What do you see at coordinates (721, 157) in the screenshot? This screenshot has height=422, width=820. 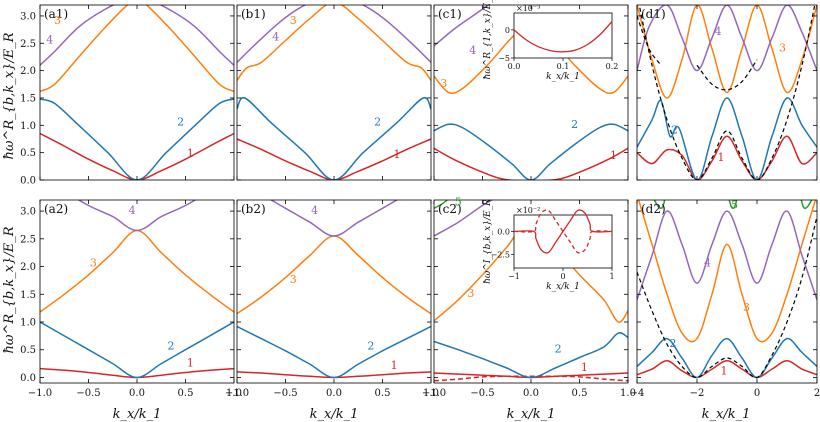 I see `band-label-1-d1: 1` at bounding box center [721, 157].